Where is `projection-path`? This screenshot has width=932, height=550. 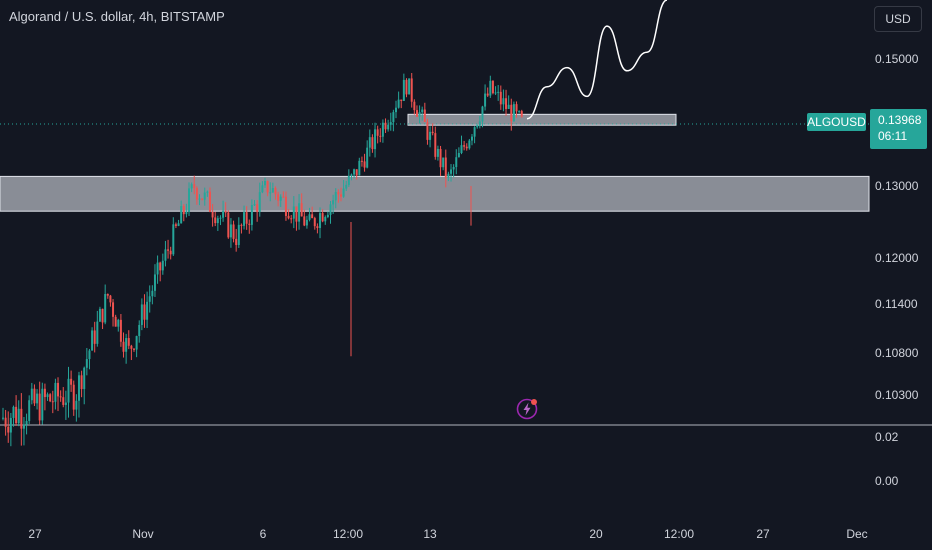 projection-path is located at coordinates (597, 60).